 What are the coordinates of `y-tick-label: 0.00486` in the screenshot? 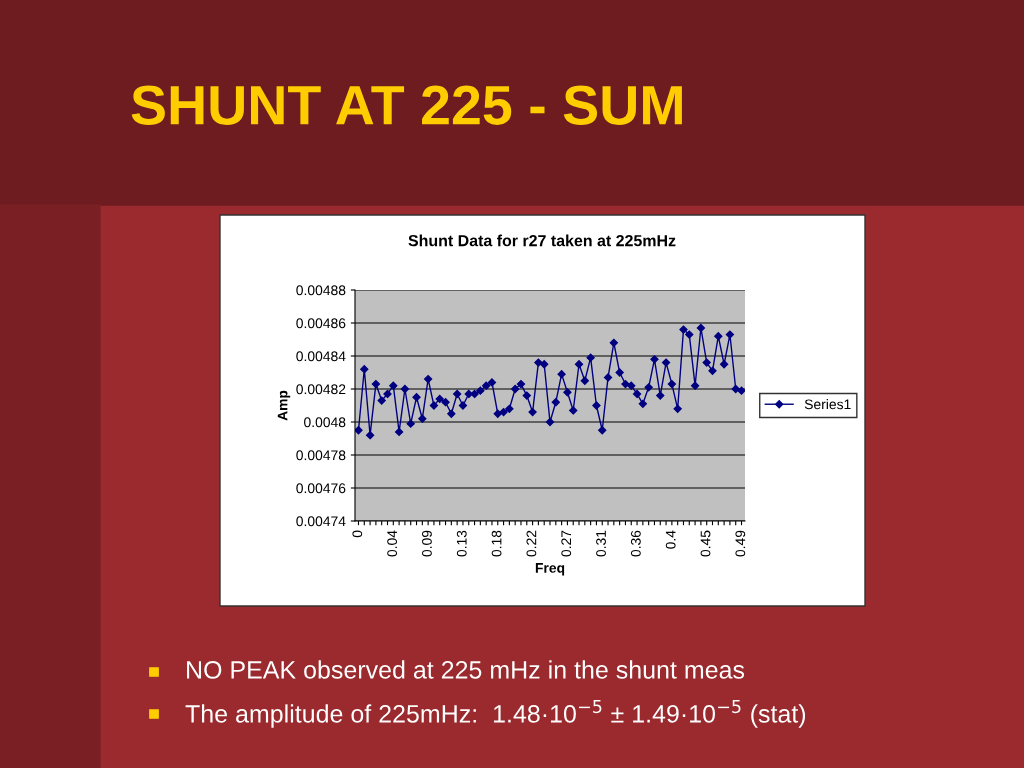 It's located at (321, 323).